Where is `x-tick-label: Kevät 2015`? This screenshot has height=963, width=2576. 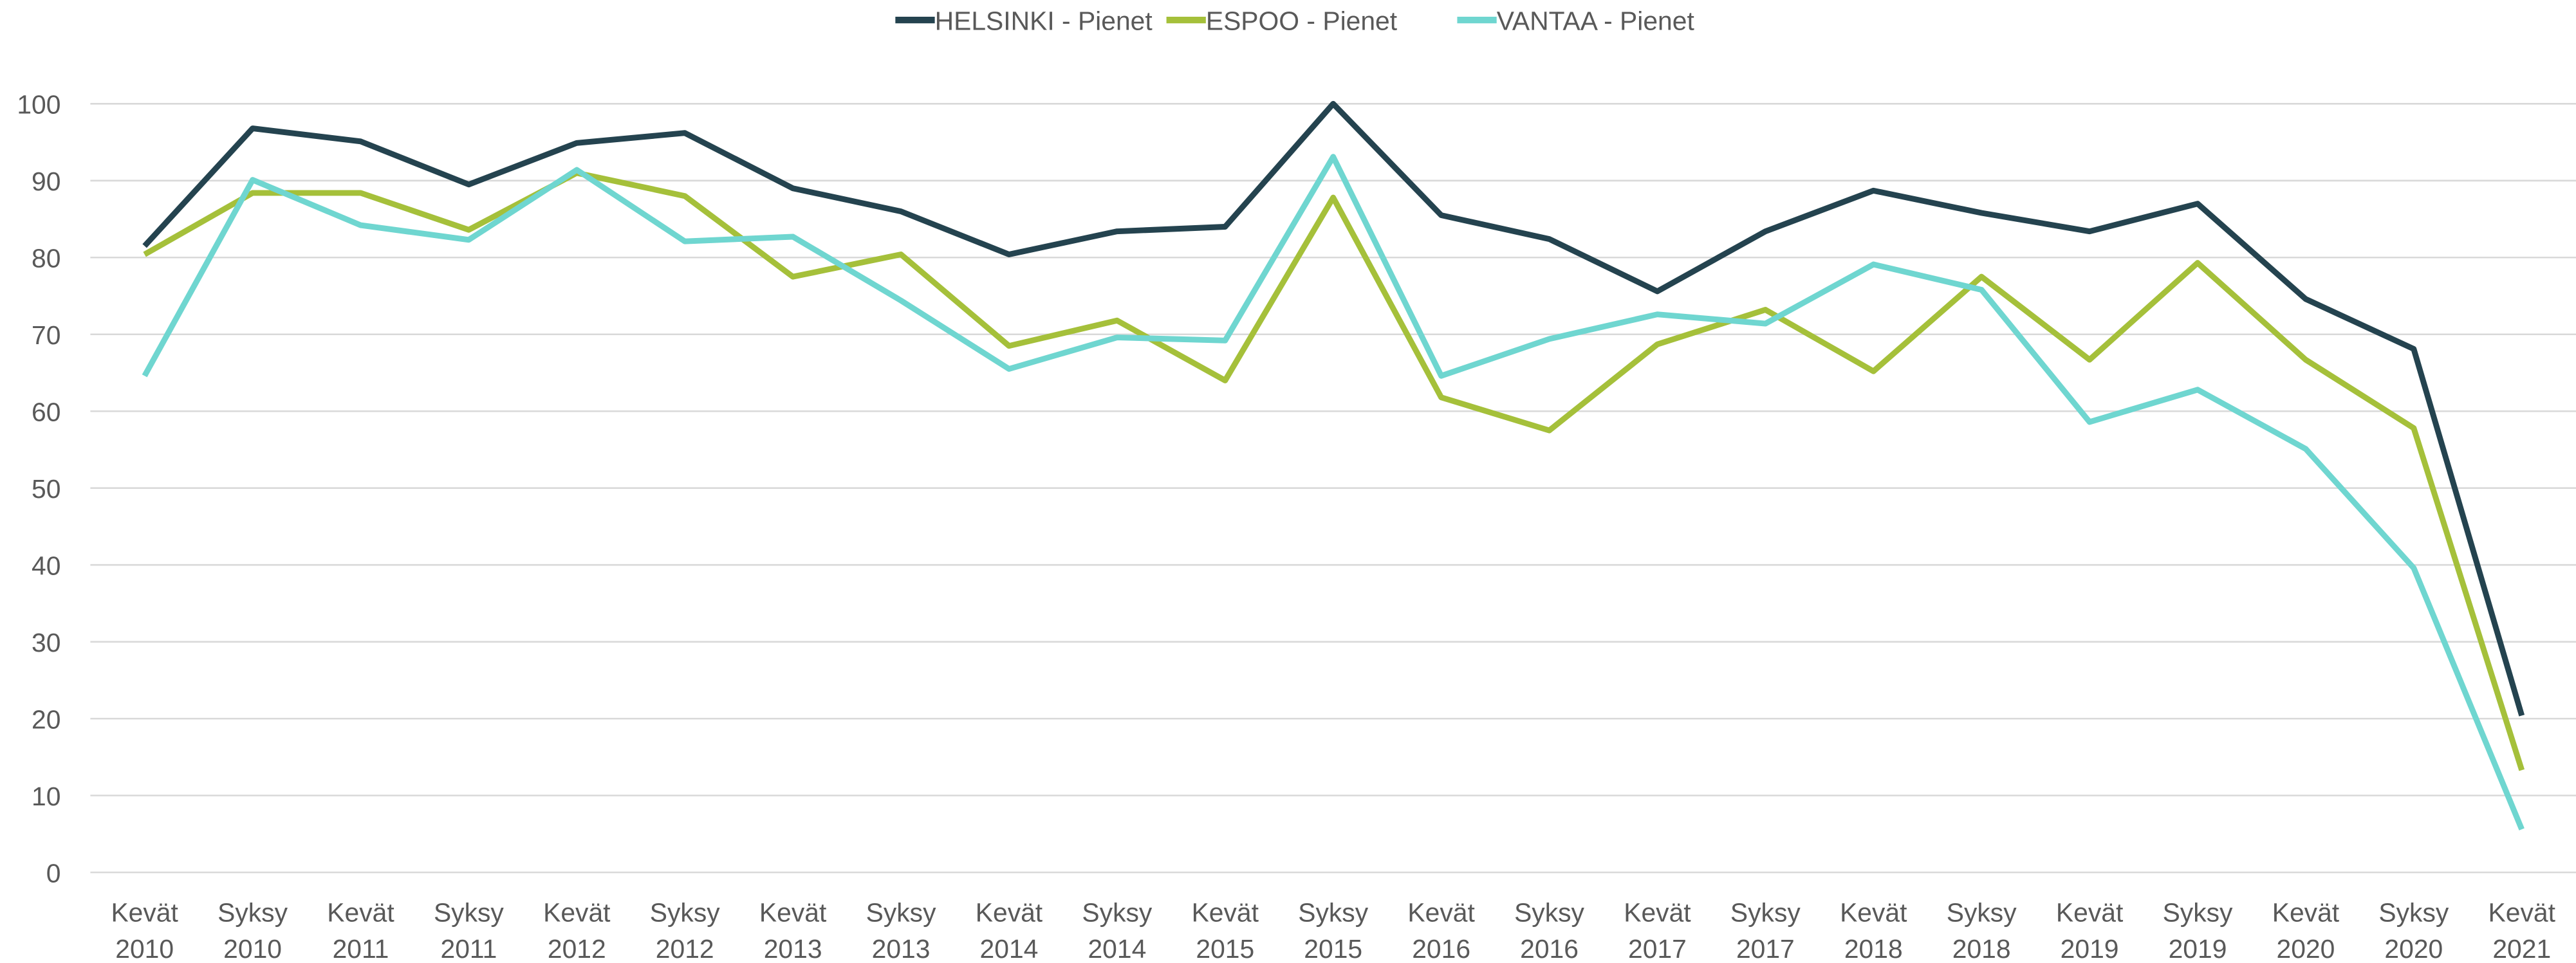
x-tick-label: Kevät 2015 is located at coordinates (1225, 930).